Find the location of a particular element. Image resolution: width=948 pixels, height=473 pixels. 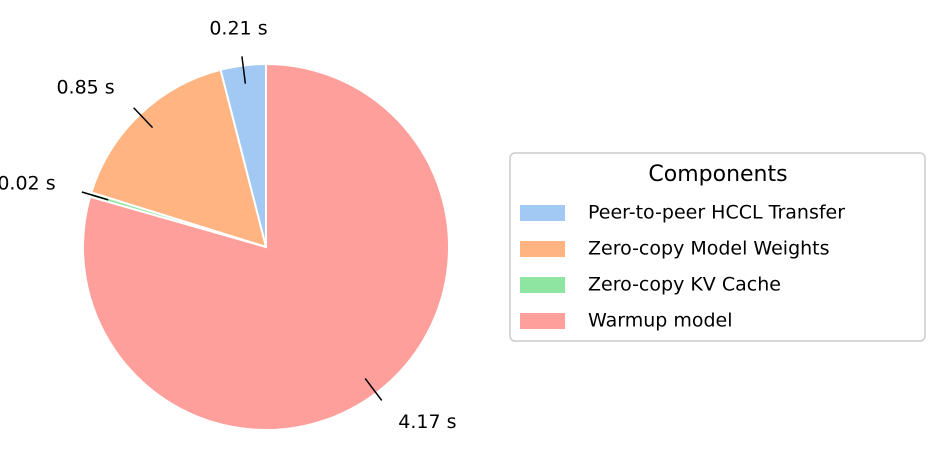

legend-label: Peer-to-peer HCCL Transfer is located at coordinates (716, 213).